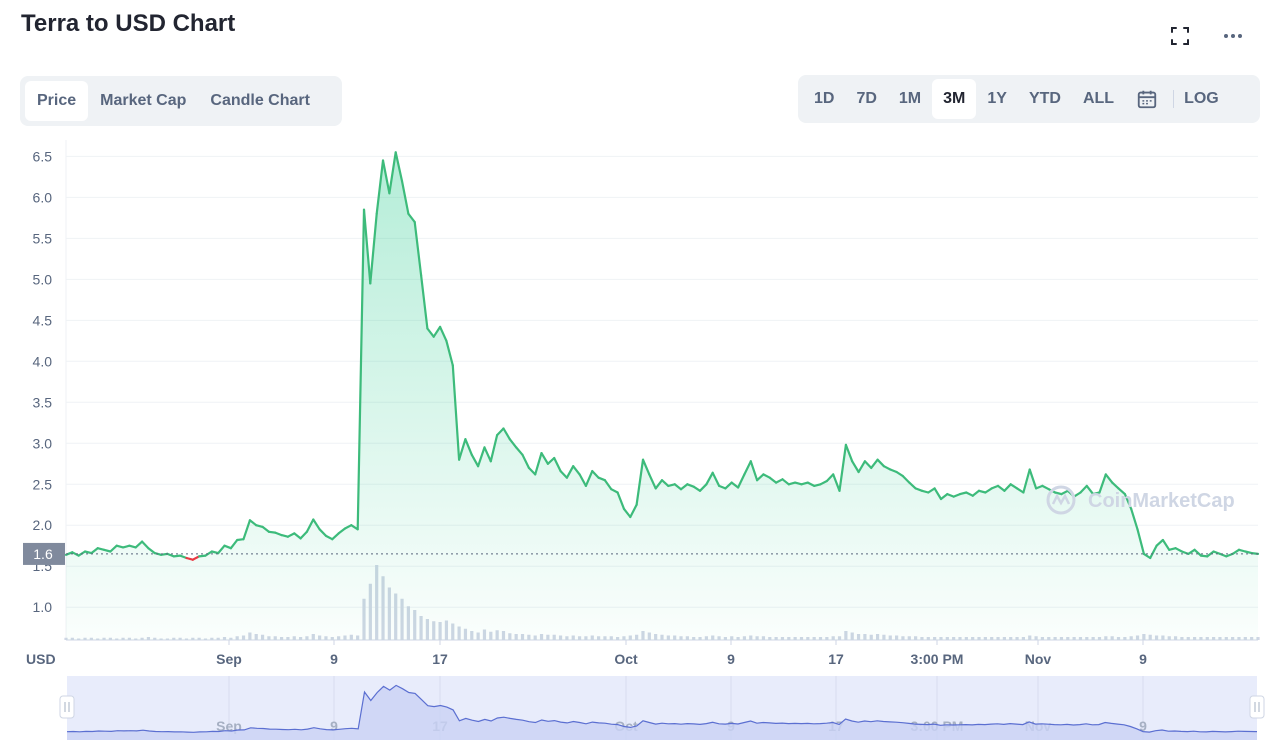  I want to click on time-range-tabs: 1D 7D 1M 3M 1Y YTD ALL LOG, so click(1029, 99).